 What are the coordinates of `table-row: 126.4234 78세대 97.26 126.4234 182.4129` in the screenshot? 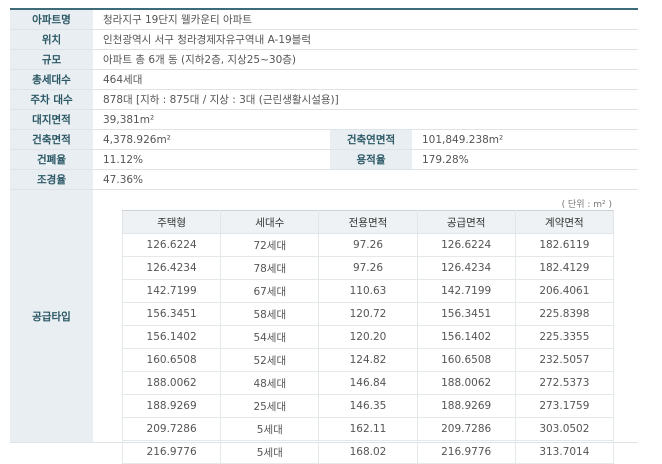 It's located at (368, 268).